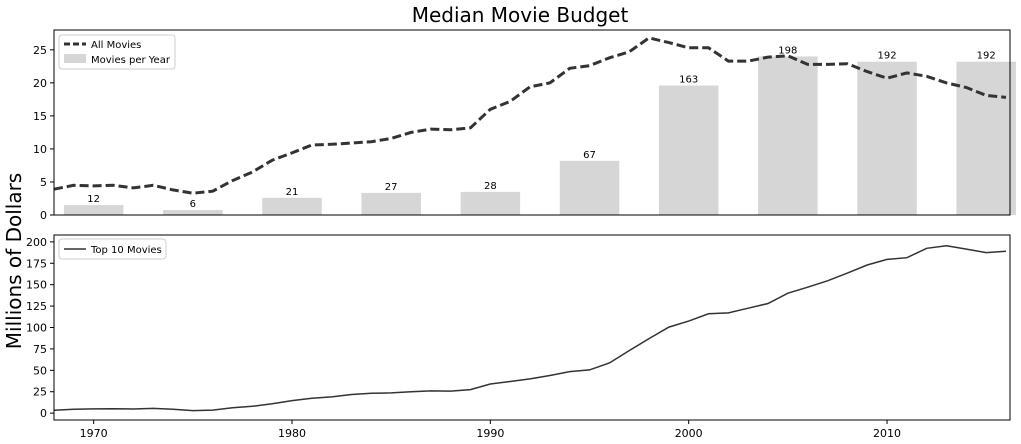 This screenshot has height=444, width=1021. What do you see at coordinates (116, 45) in the screenshot?
I see `legend-label-all-movies: All Movies` at bounding box center [116, 45].